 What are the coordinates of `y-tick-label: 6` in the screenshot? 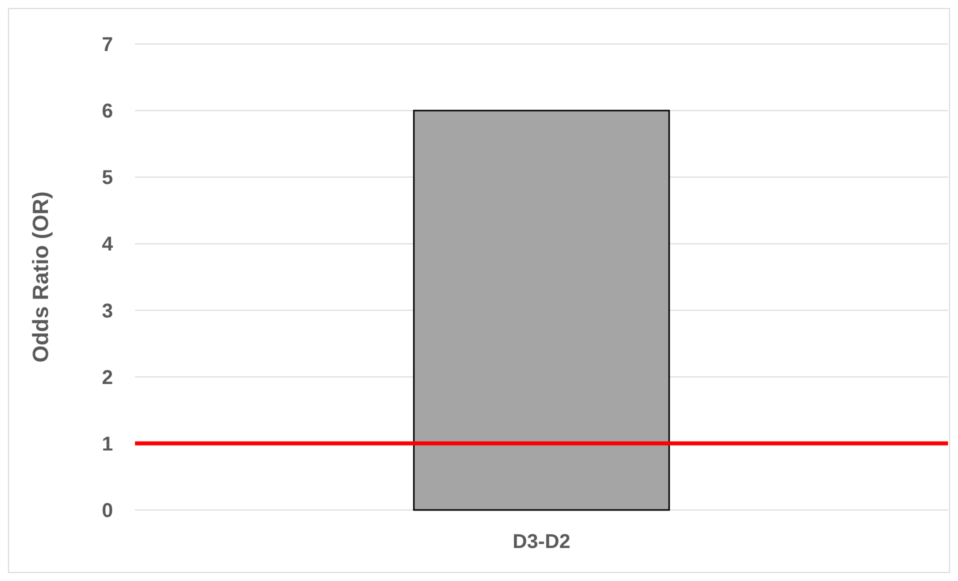 It's located at (107, 111).